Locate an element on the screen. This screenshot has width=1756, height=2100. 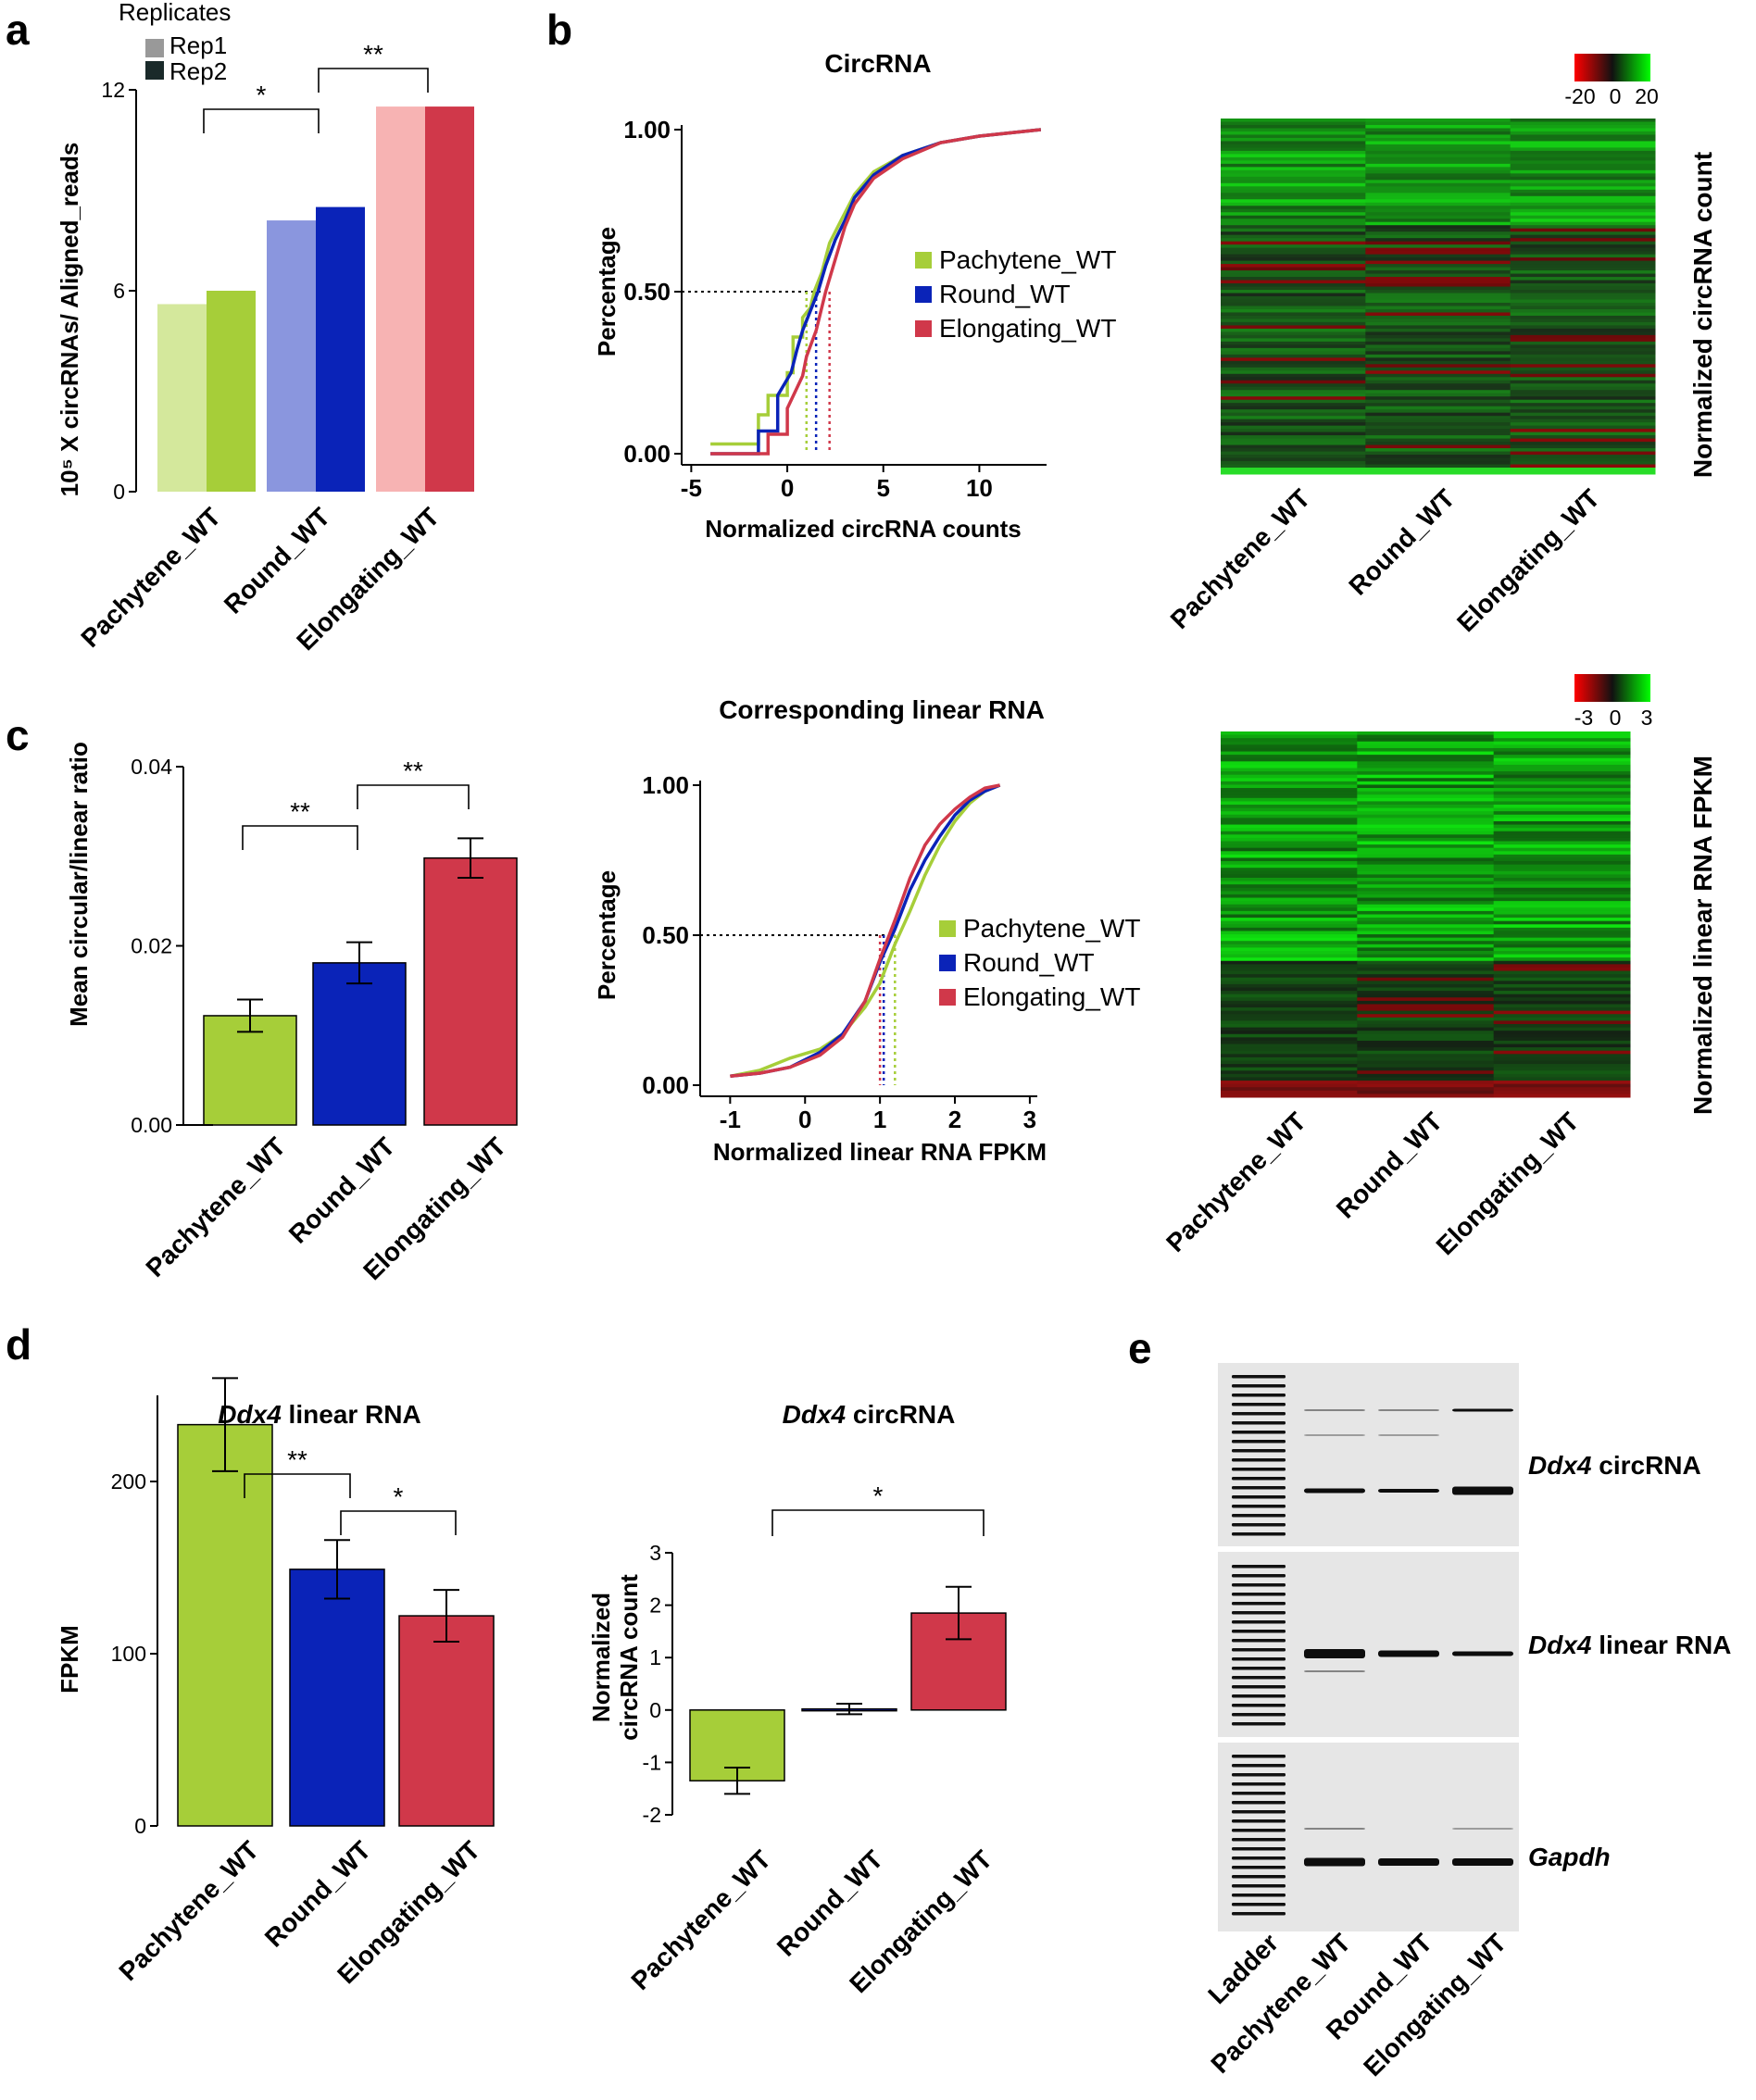
x-tick-label: 2 is located at coordinates (955, 1120).